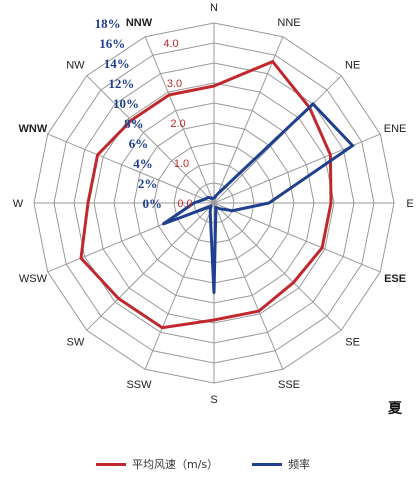 This screenshot has height=480, width=420. Describe the element at coordinates (108, 23) in the screenshot. I see `frequency-tick-label: 18%` at that location.